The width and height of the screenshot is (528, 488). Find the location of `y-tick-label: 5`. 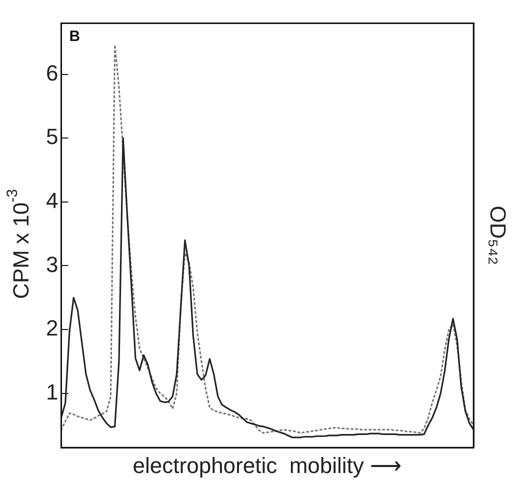

y-tick-label: 5 is located at coordinates (52, 137).